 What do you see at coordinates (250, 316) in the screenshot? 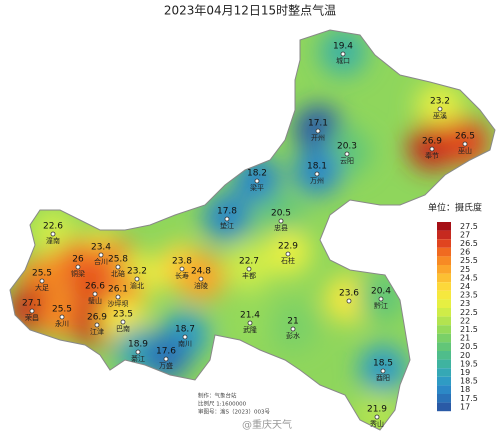
I see `station-value: 21.4` at bounding box center [250, 316].